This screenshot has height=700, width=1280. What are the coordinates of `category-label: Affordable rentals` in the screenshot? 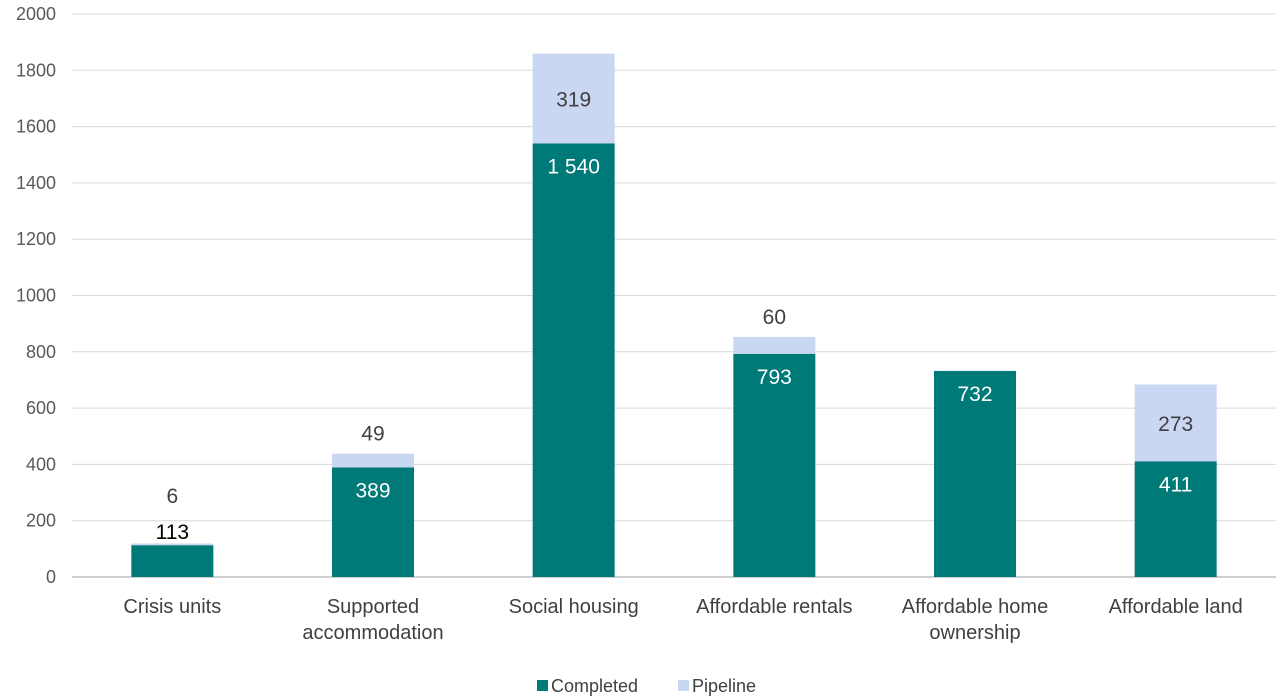 It's located at (774, 607).